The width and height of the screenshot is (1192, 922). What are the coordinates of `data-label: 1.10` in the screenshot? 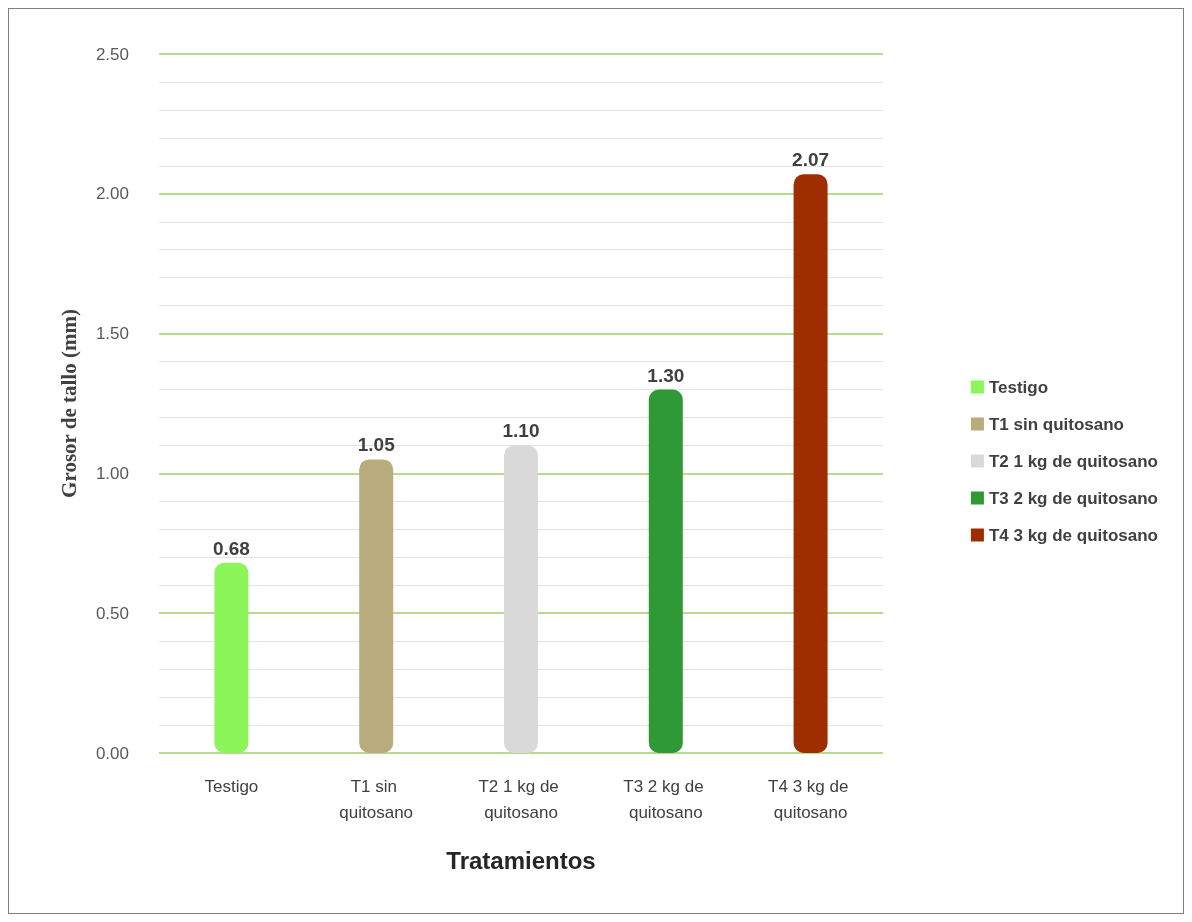 It's located at (521, 431).